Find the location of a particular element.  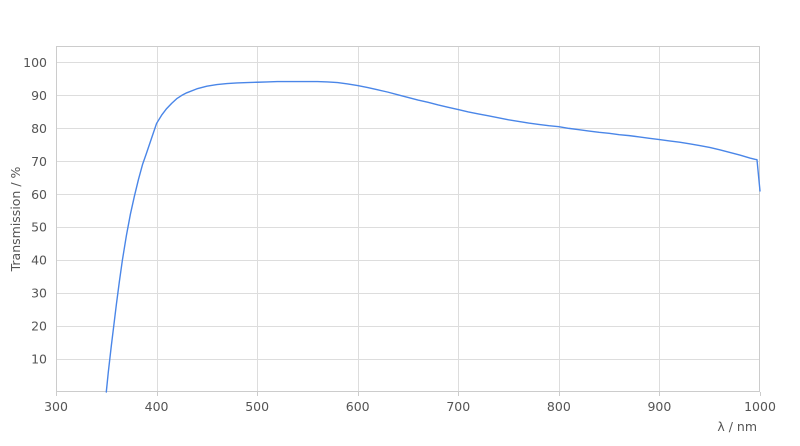

y-tick-label: 80 is located at coordinates (39, 128).